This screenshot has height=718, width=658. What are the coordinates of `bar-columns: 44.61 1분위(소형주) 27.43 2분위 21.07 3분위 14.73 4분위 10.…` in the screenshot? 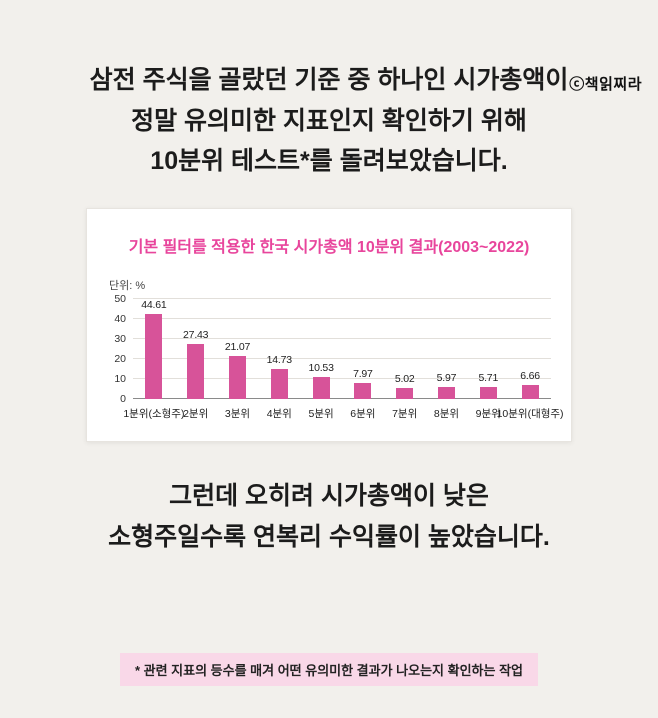 It's located at (343, 359).